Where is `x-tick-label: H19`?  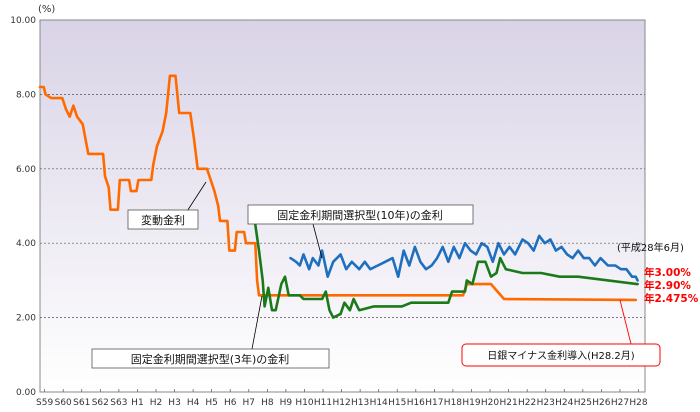
x-tick-label: H19 is located at coordinates (471, 403).